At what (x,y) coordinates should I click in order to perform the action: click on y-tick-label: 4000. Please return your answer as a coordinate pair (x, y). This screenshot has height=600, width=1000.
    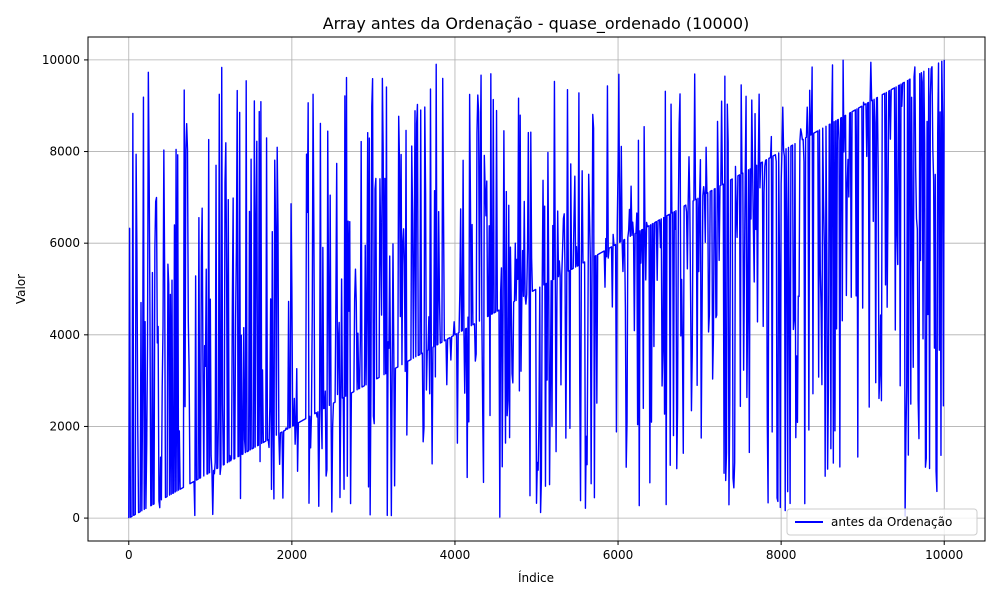
    Looking at the image, I should click on (64, 335).